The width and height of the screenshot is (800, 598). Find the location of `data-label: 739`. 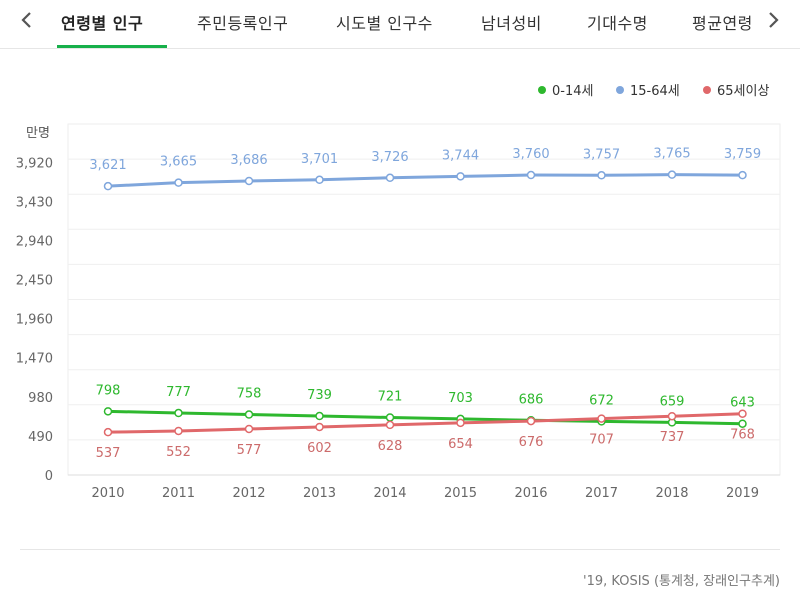

data-label: 739 is located at coordinates (319, 395).